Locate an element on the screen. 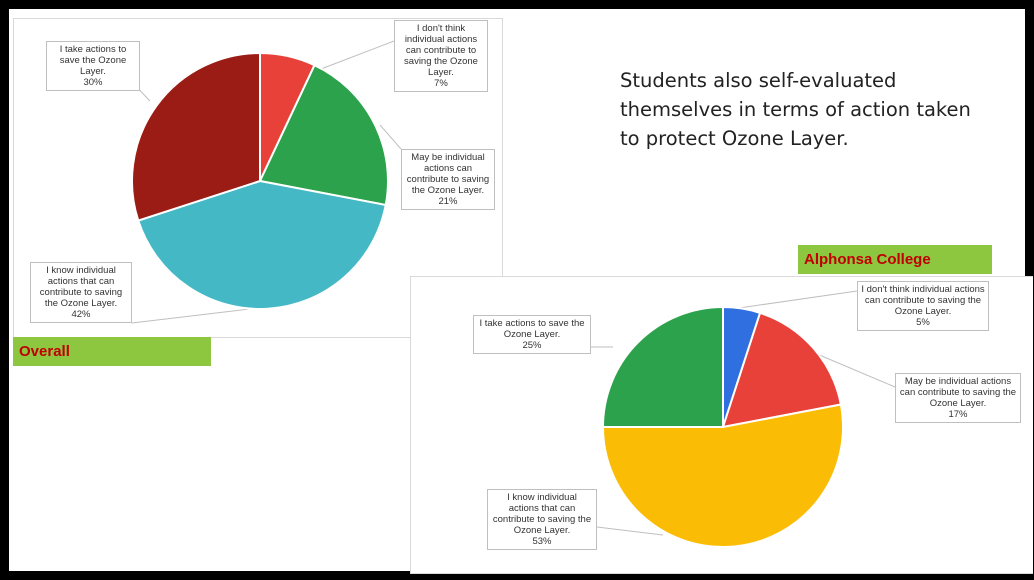  alphonsa-callout-dont-think-value: 5% is located at coordinates (923, 322).